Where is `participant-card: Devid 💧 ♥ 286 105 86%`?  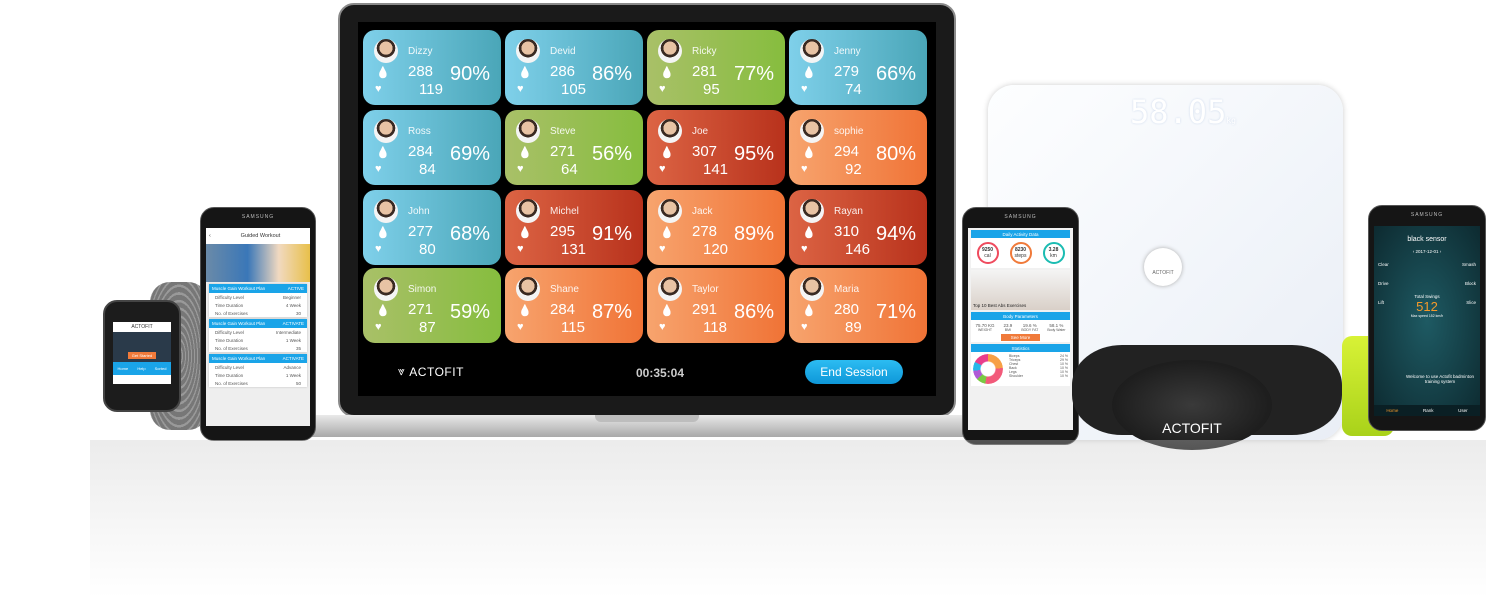 participant-card: Devid 💧 ♥ 286 105 86% is located at coordinates (574, 67).